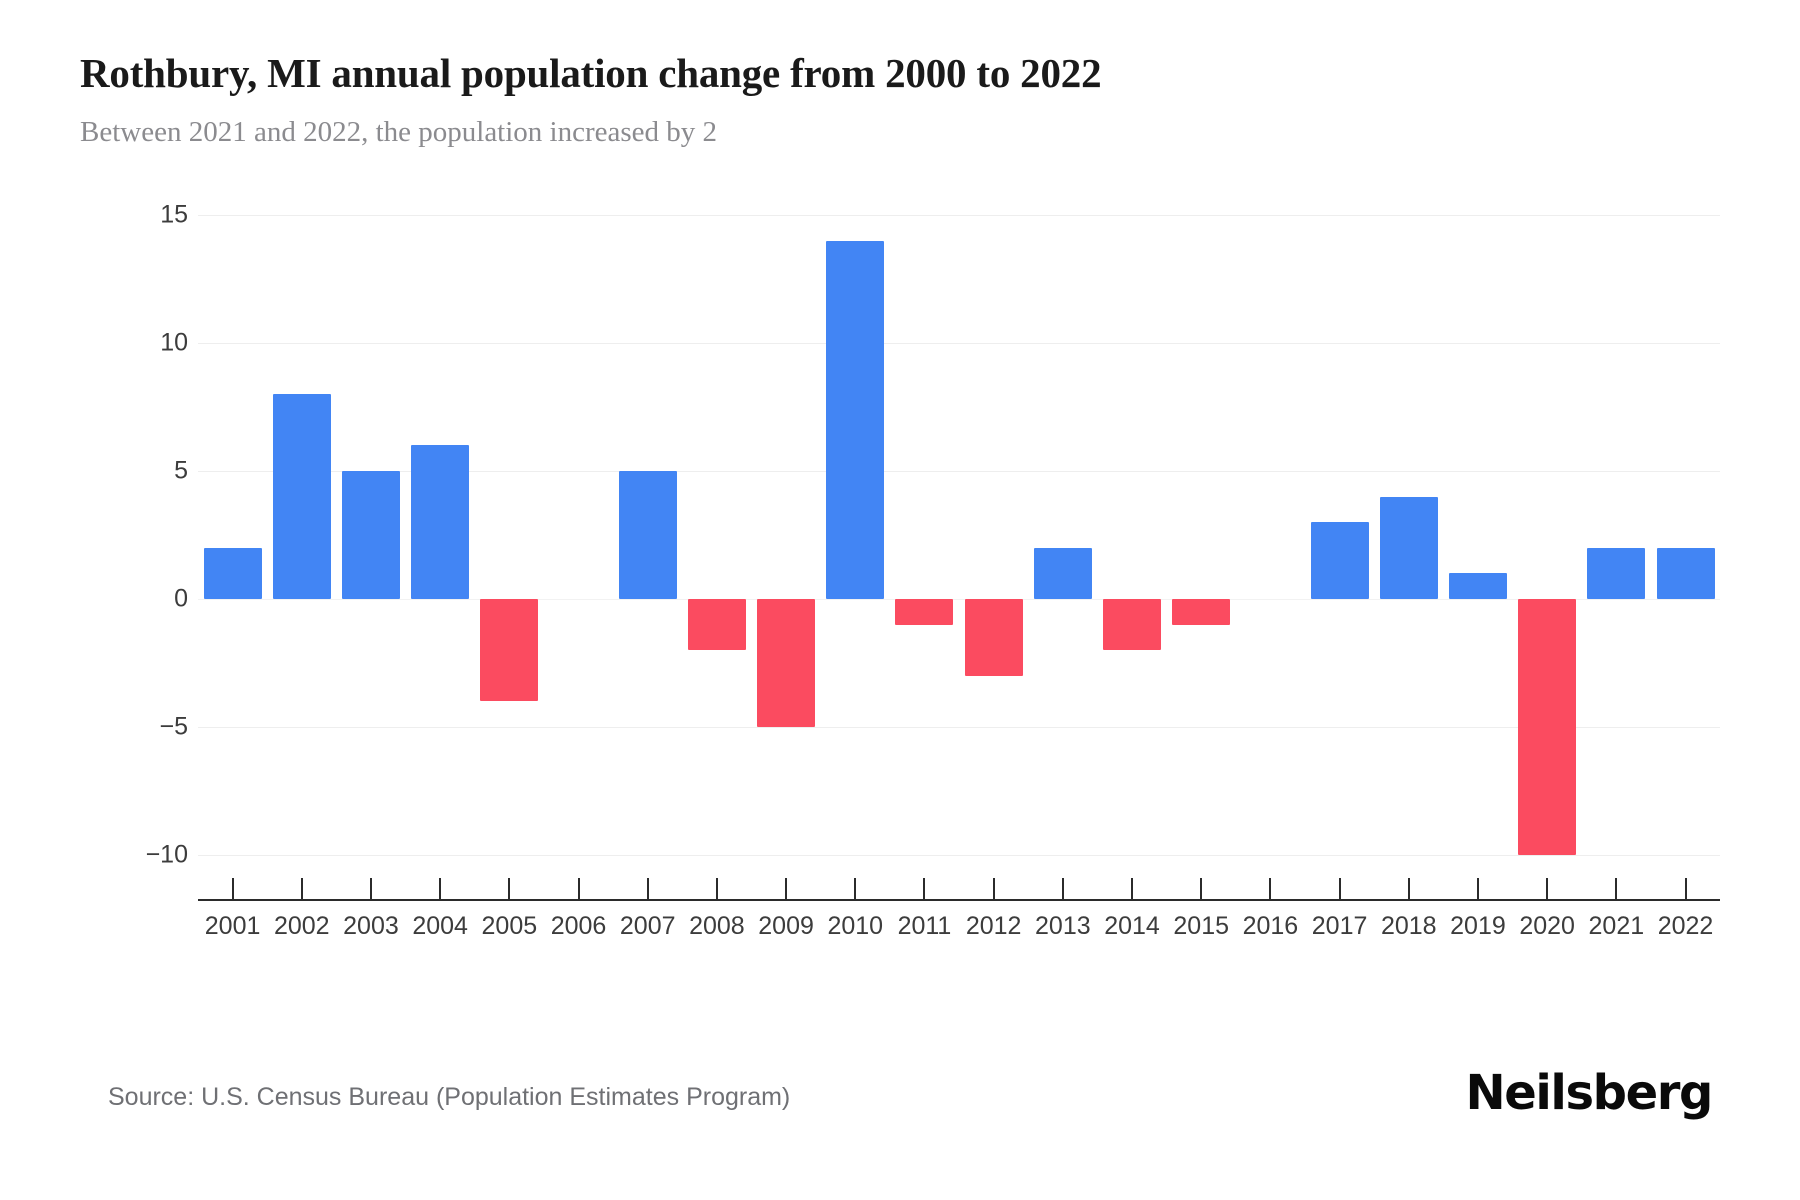 Image resolution: width=1800 pixels, height=1200 pixels. I want to click on x-axis-label-2014: 2014, so click(1132, 926).